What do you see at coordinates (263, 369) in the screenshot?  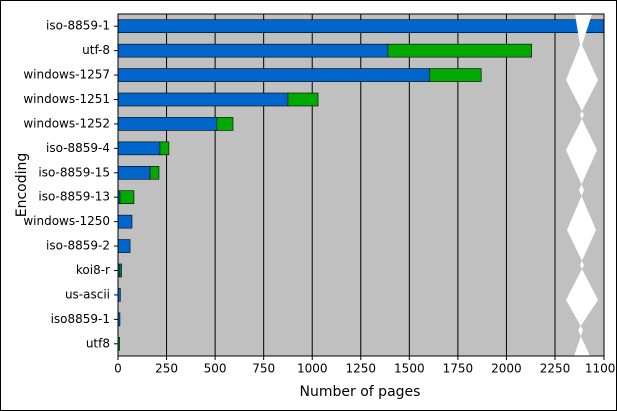 I see `x-tick-label: 750` at bounding box center [263, 369].